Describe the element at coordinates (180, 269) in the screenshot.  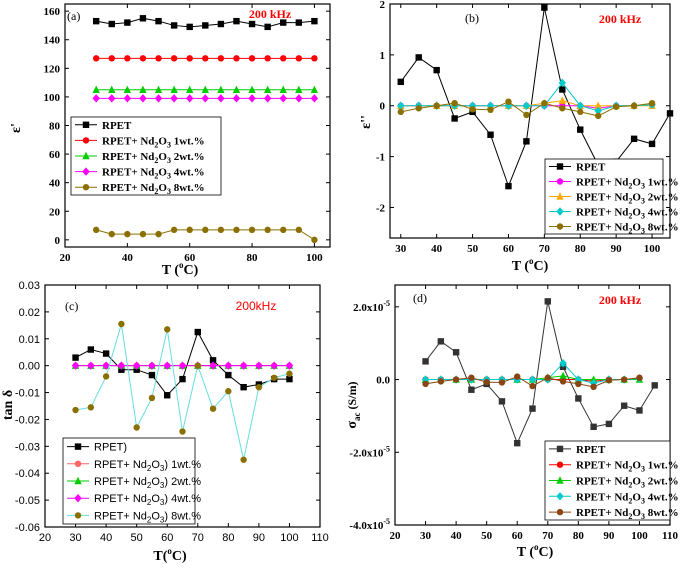
I see `x-axis-label: T (oC)` at that location.